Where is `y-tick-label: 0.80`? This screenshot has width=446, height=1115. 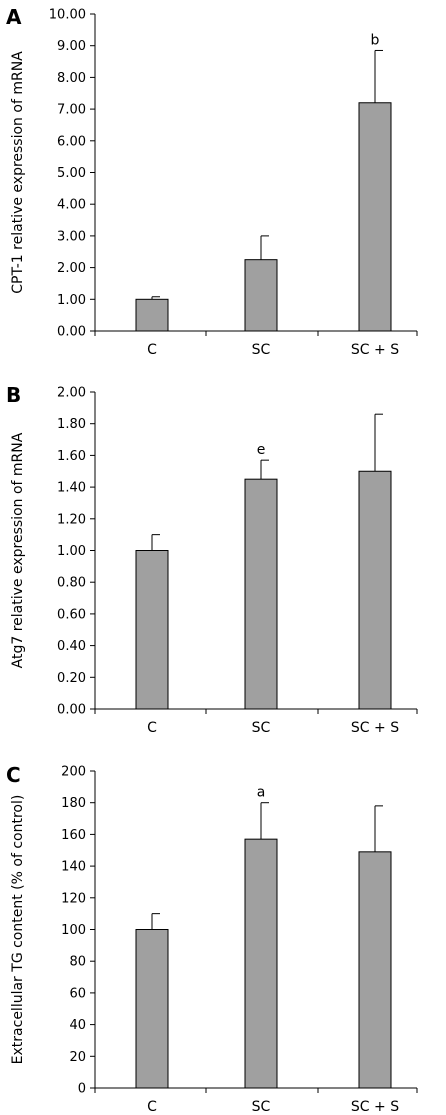 y-tick-label: 0.80 is located at coordinates (71, 583).